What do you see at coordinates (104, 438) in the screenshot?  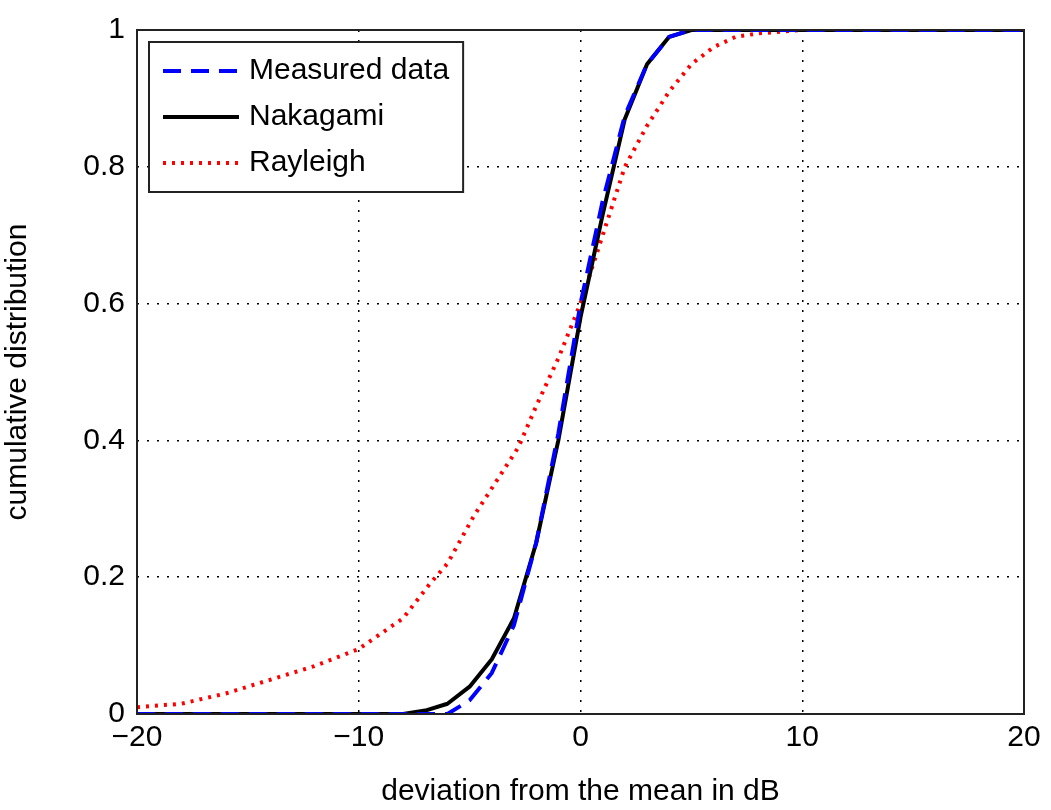 I see `y-tick-label: 0.4` at bounding box center [104, 438].